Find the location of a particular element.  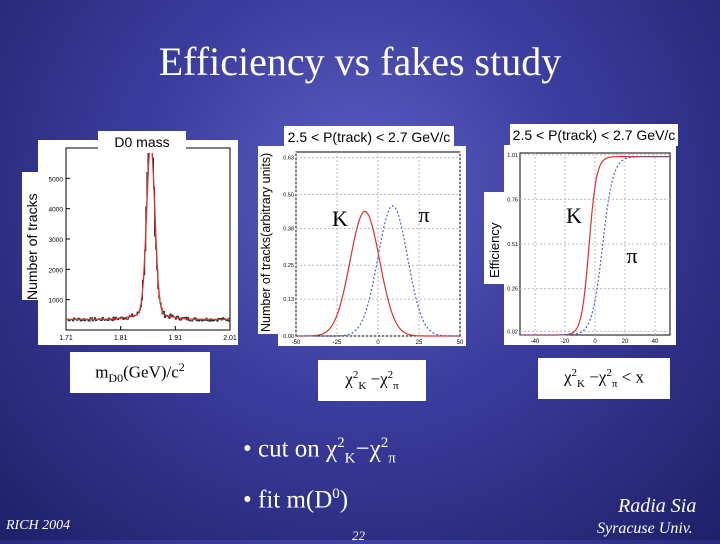

chart3-ytick-label: 0.02 is located at coordinates (512, 332).